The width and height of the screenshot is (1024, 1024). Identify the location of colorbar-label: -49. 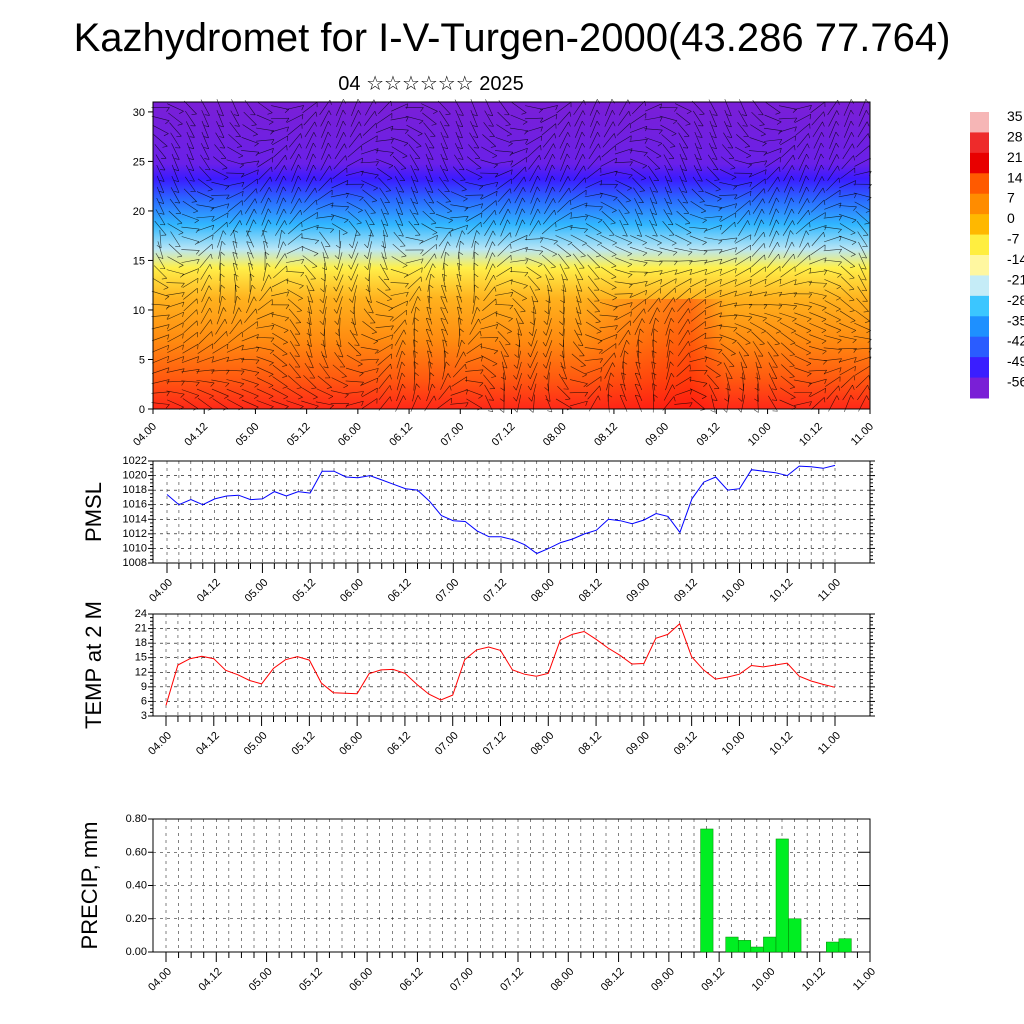
(1015, 361).